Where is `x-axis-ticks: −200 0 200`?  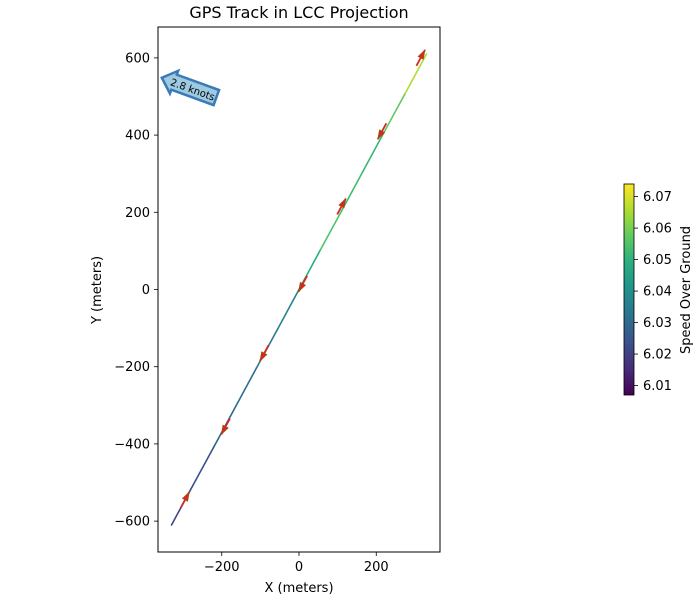 x-axis-ticks: −200 0 200 is located at coordinates (296, 563).